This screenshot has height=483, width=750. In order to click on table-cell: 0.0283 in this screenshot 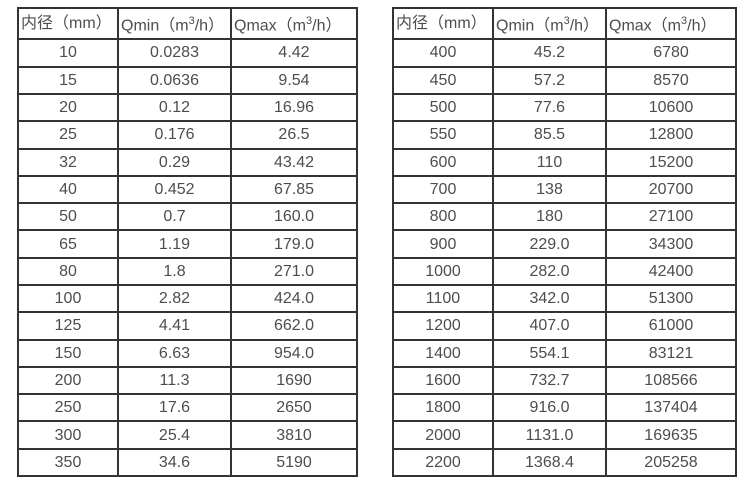, I will do `click(174, 53)`.